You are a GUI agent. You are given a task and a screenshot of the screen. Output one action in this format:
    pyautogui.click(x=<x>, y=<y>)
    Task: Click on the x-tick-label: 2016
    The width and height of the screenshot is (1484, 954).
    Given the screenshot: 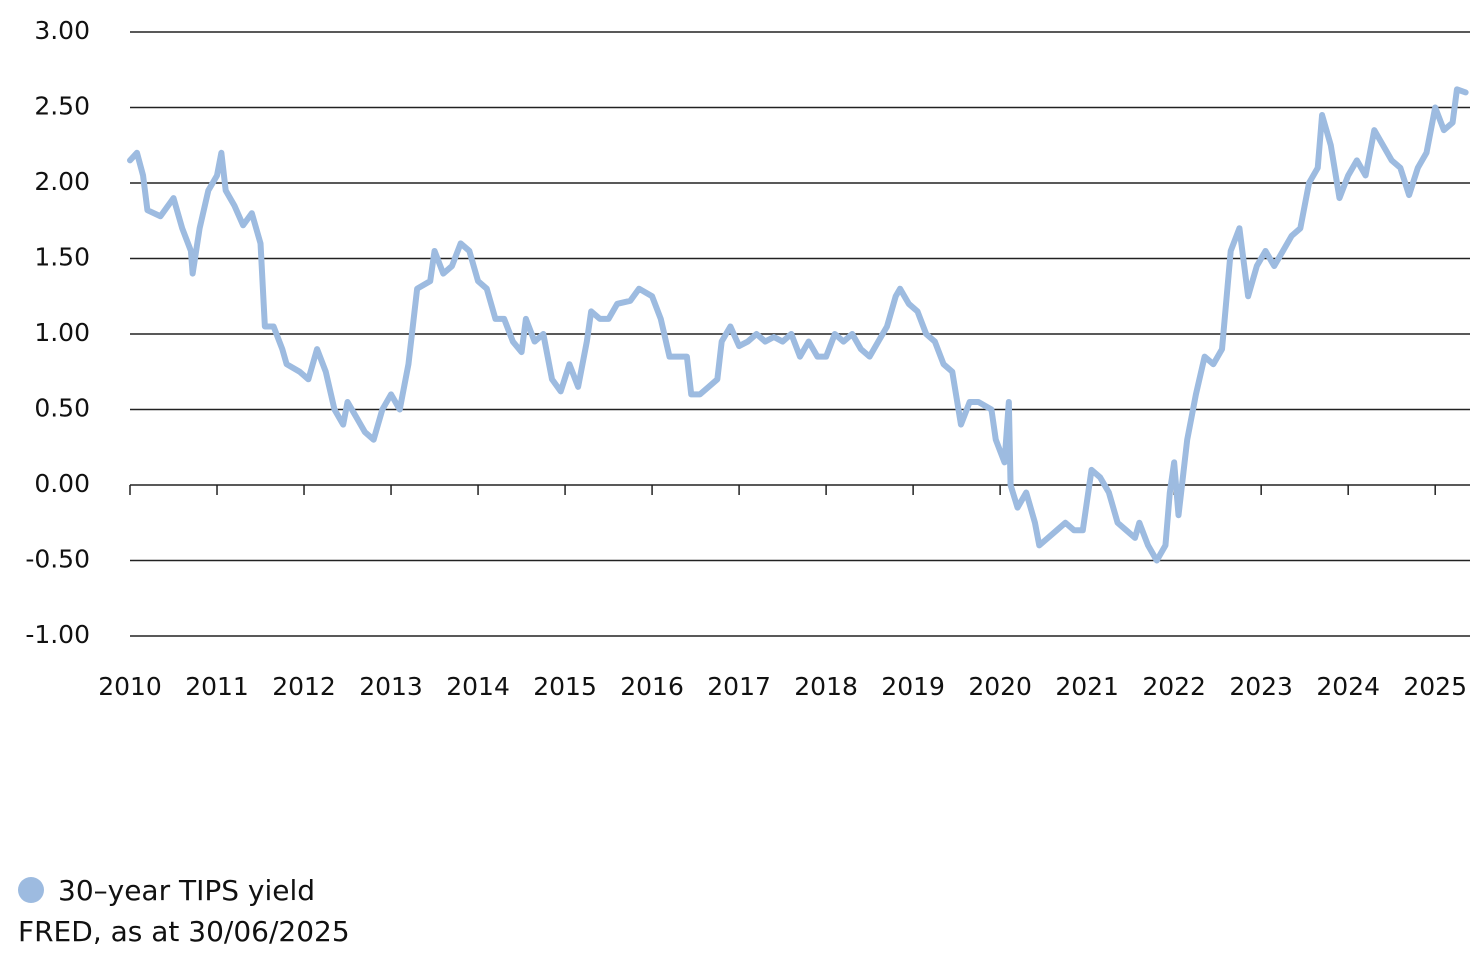 What is the action you would take?
    pyautogui.click(x=652, y=686)
    